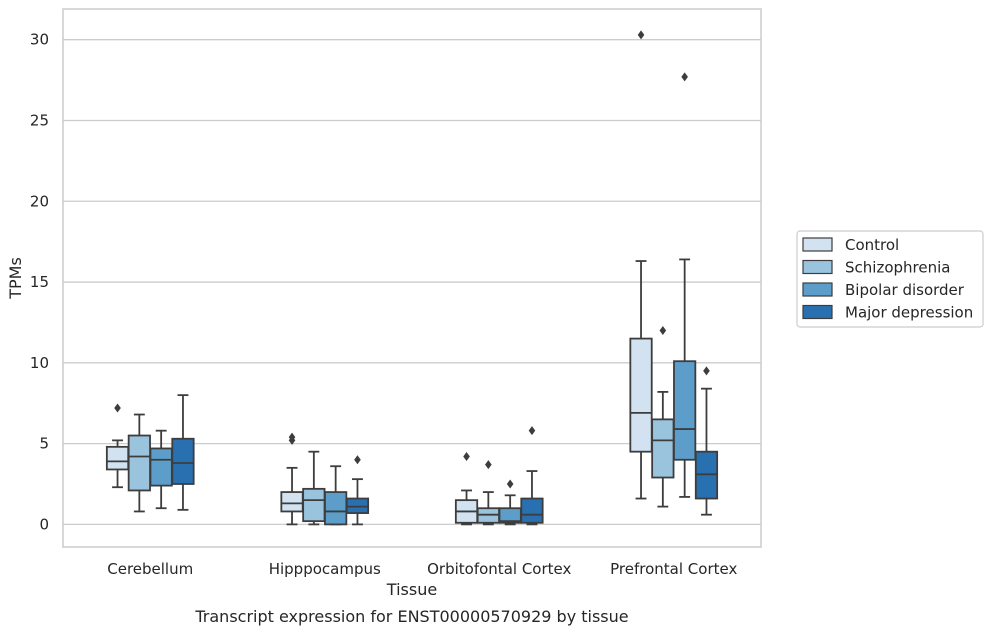  I want to click on legend-label: Bipolar disorder, so click(905, 290).